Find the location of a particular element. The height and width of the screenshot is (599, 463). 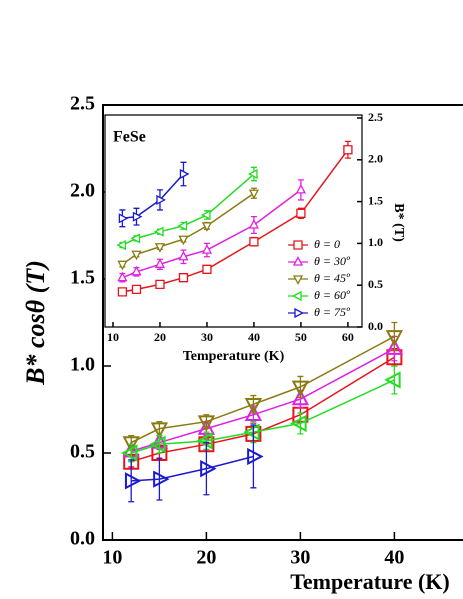

legend-label: θ = 45º is located at coordinates (332, 278).